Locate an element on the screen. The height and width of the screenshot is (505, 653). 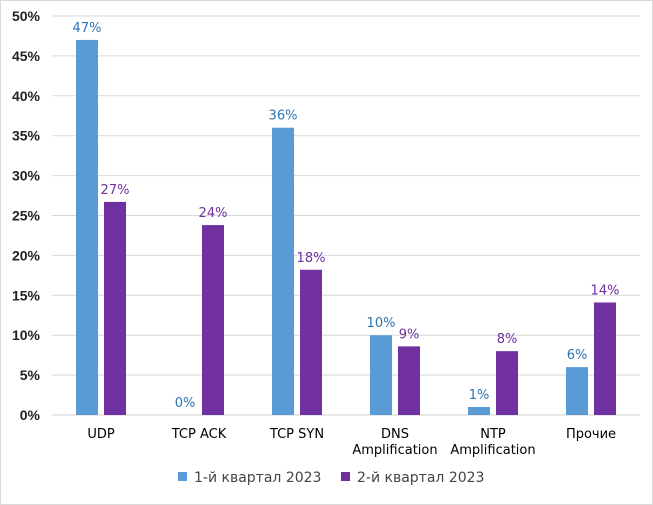
y-tick-label: 25% is located at coordinates (26, 216).